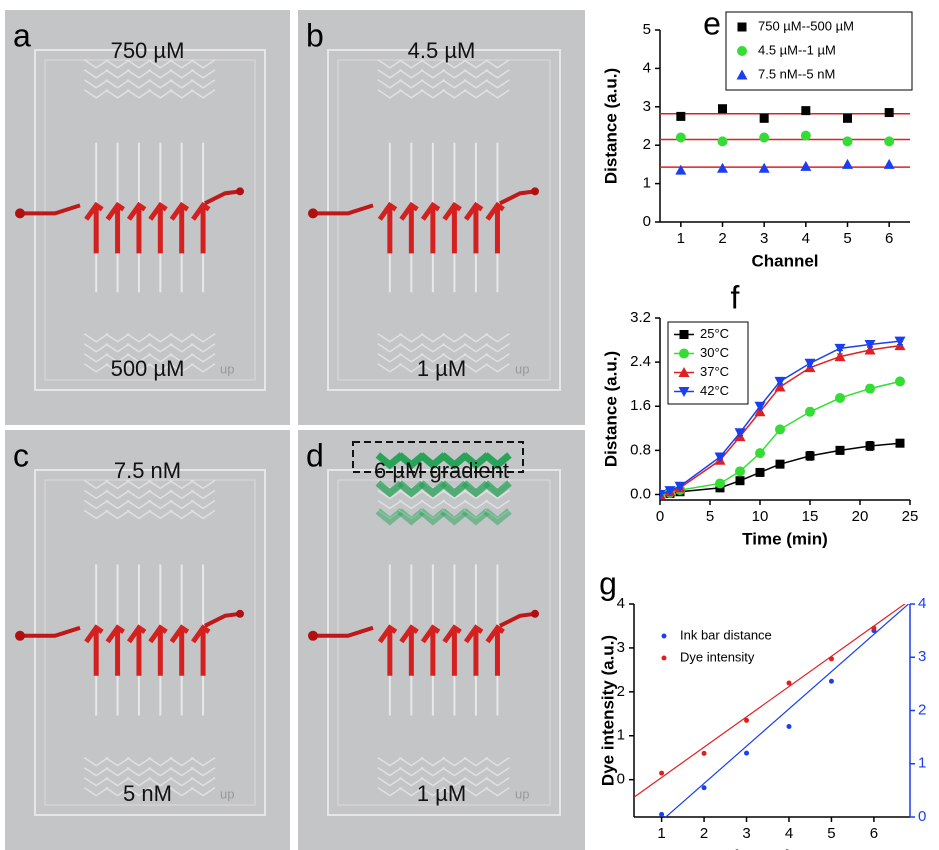  Describe the element at coordinates (50, 631) in the screenshot. I see `inlet-channel` at that location.